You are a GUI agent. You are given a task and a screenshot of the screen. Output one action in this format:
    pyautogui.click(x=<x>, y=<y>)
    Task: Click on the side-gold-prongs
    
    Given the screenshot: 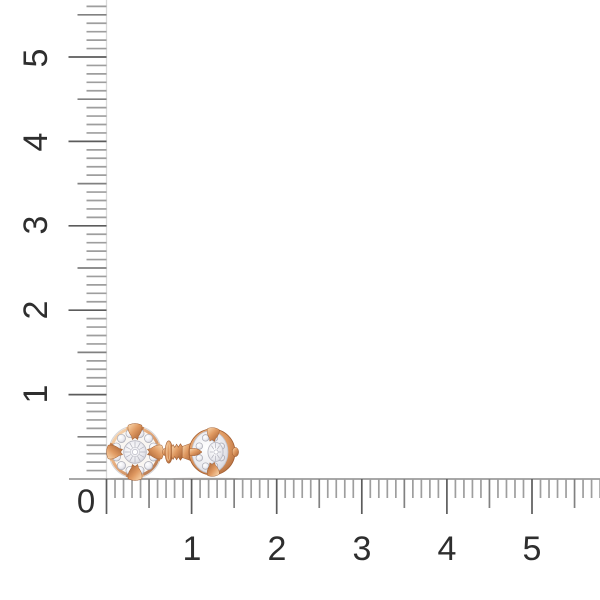 What is the action you would take?
    pyautogui.click(x=214, y=452)
    